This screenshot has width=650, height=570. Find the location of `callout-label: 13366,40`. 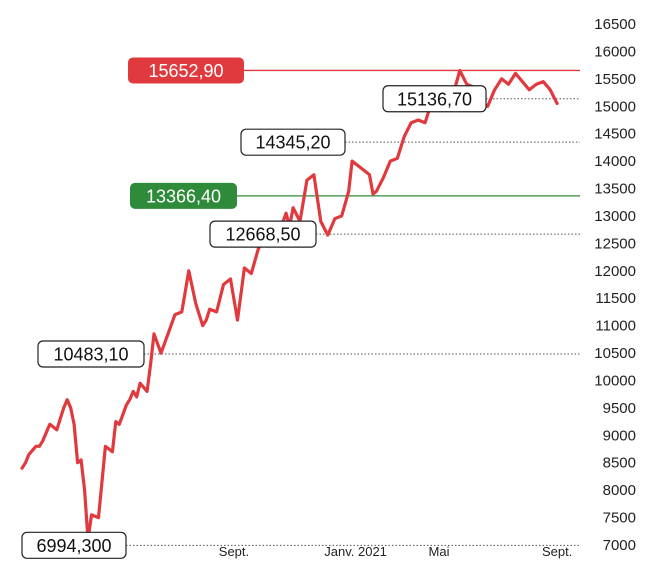

callout-label: 13366,40 is located at coordinates (183, 196).